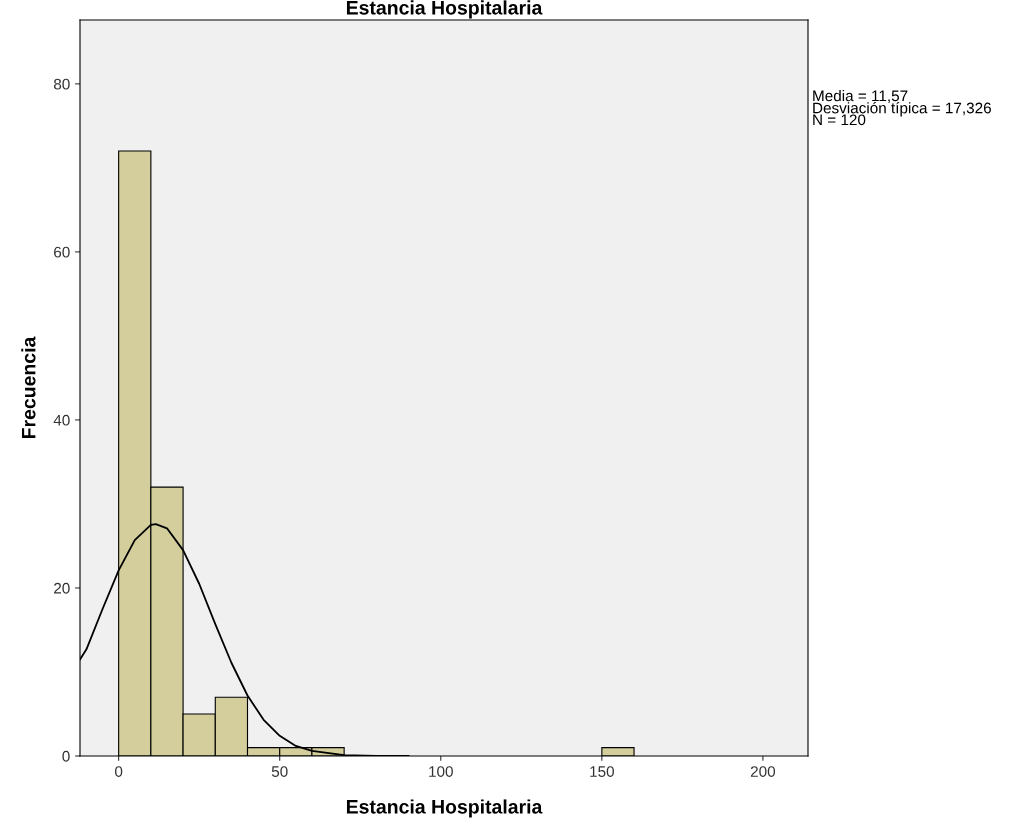 The width and height of the screenshot is (1035, 836). What do you see at coordinates (444, 808) in the screenshot?
I see `x-axis-title: Estancia Hospitalaria` at bounding box center [444, 808].